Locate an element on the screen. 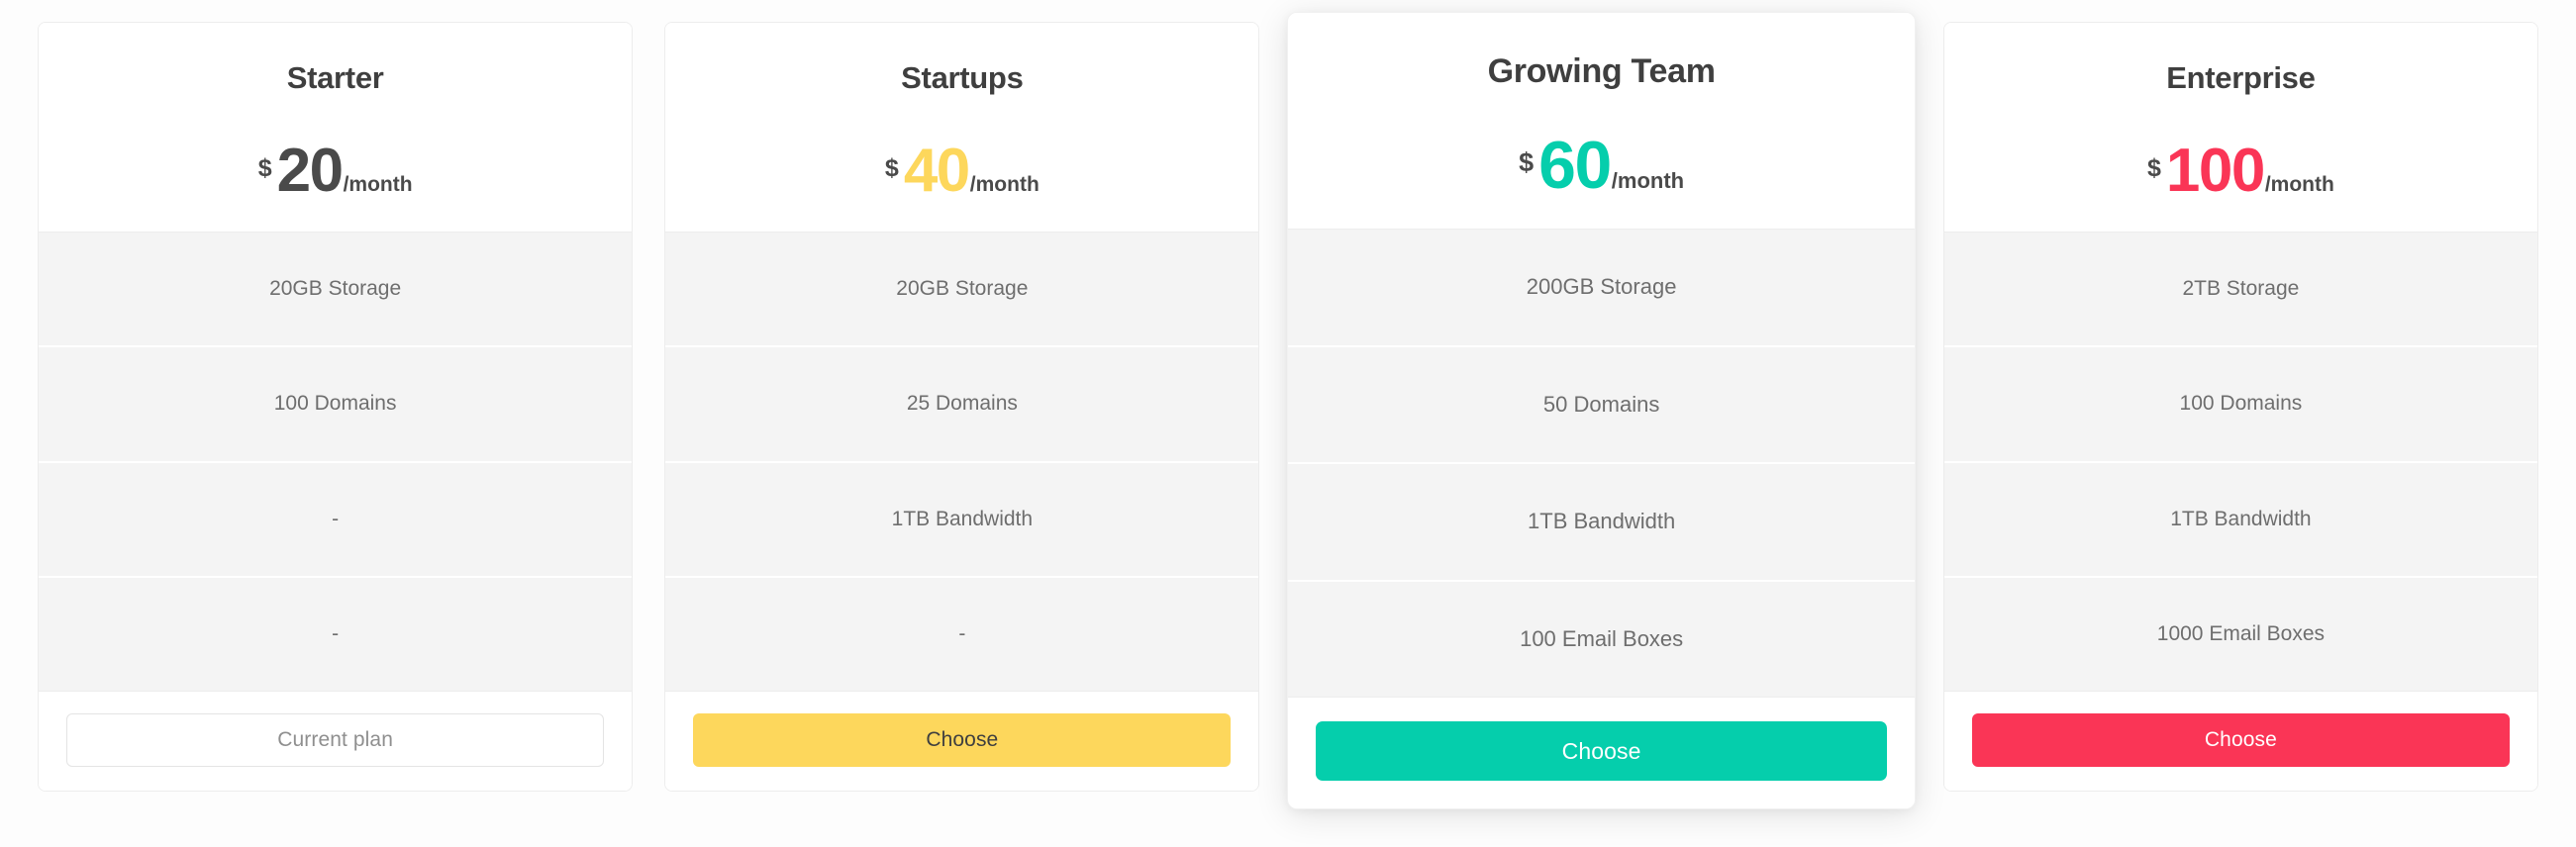 The image size is (2576, 847). plan-title: Growing Team is located at coordinates (1602, 71).